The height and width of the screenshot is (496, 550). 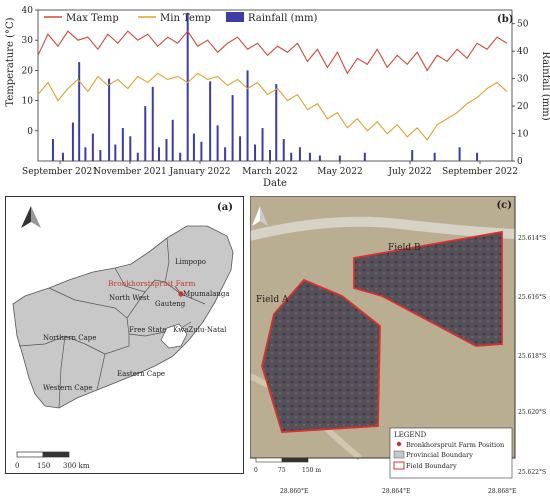 What do you see at coordinates (282, 18) in the screenshot?
I see `legend-rainfall: Rainfall (mm)` at bounding box center [282, 18].